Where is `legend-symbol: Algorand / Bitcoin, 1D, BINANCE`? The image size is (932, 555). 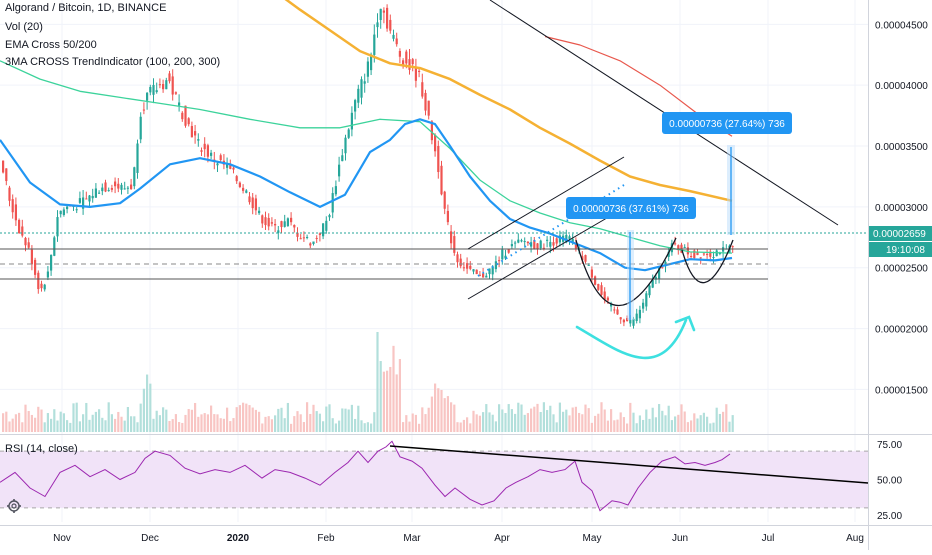
legend-symbol: Algorand / Bitcoin, 1D, BINANCE is located at coordinates (86, 8).